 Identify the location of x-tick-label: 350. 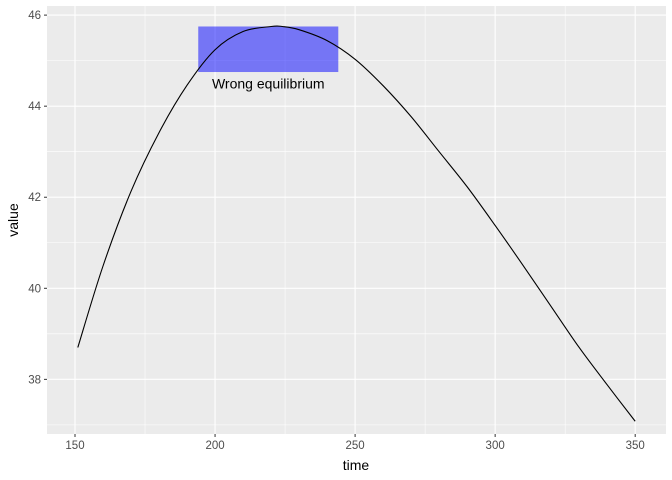
(635, 446).